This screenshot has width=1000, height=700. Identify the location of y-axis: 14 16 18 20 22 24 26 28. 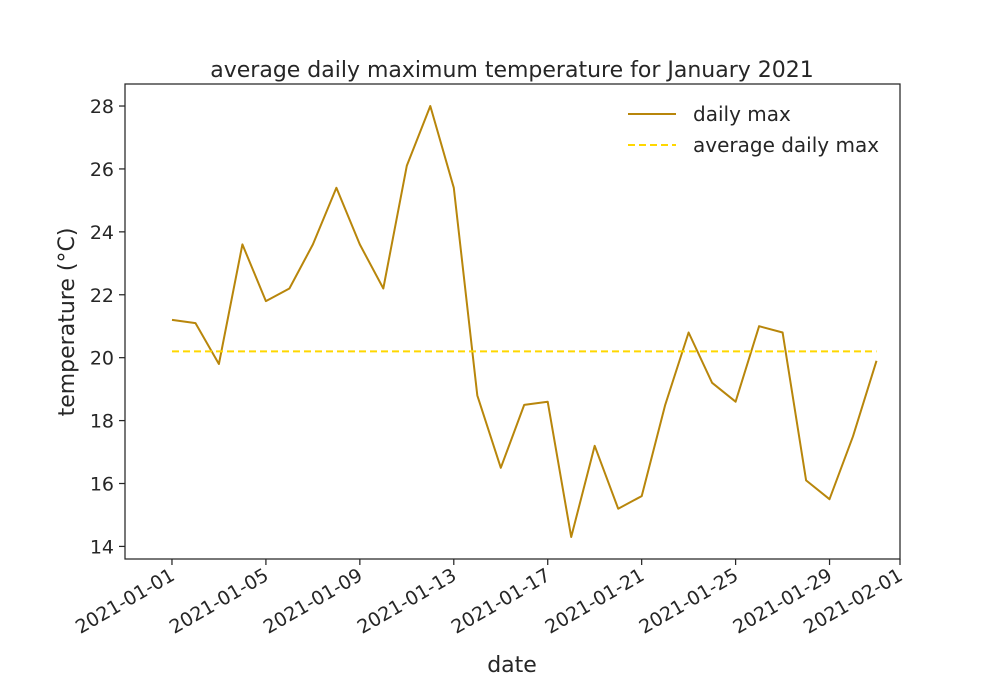
(107, 327).